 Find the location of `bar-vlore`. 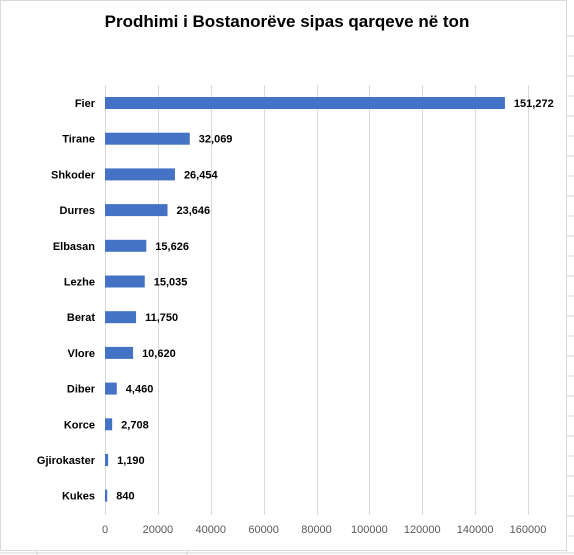

bar-vlore is located at coordinates (119, 352).